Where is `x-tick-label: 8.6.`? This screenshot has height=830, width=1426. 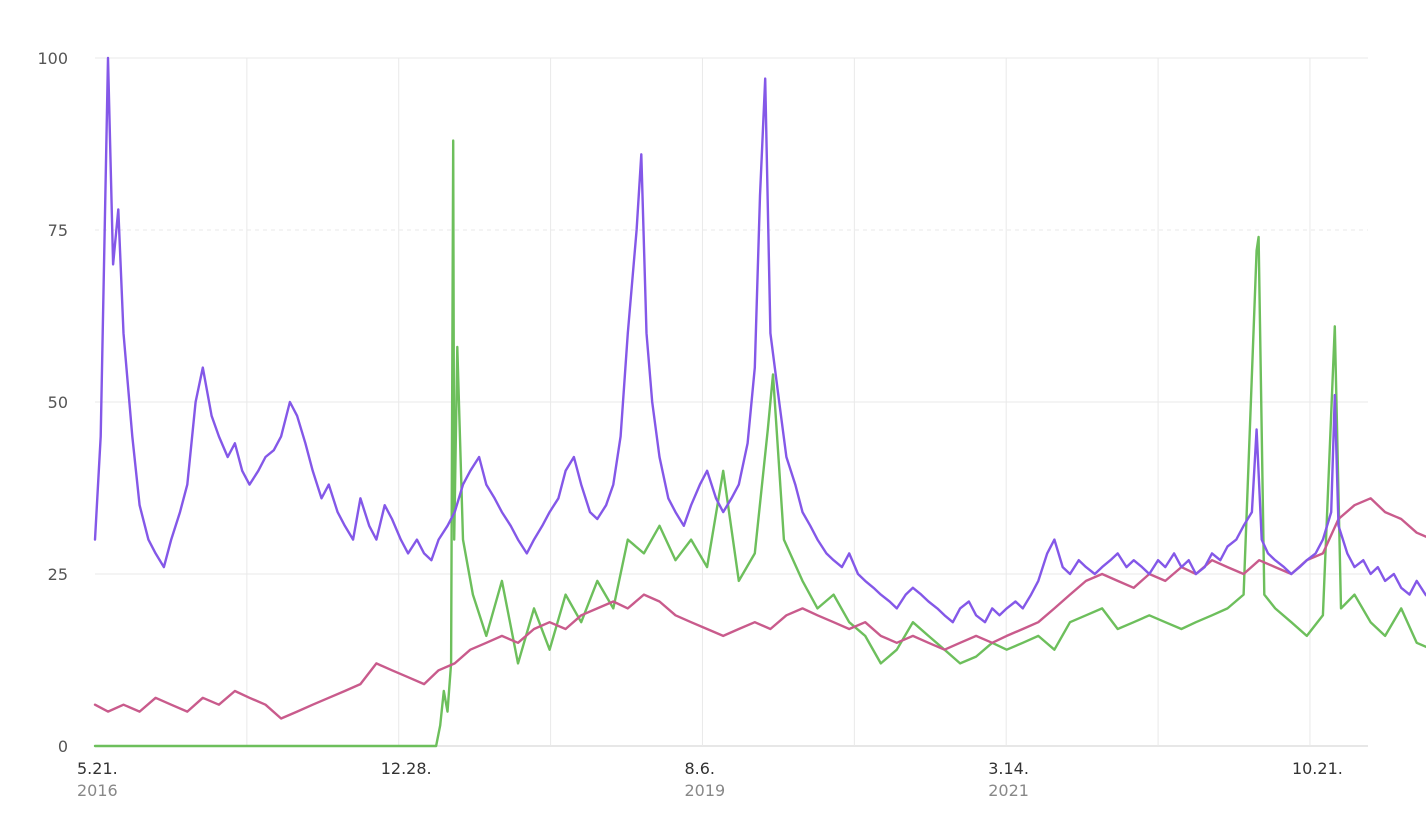 x-tick-label: 8.6. is located at coordinates (699, 768).